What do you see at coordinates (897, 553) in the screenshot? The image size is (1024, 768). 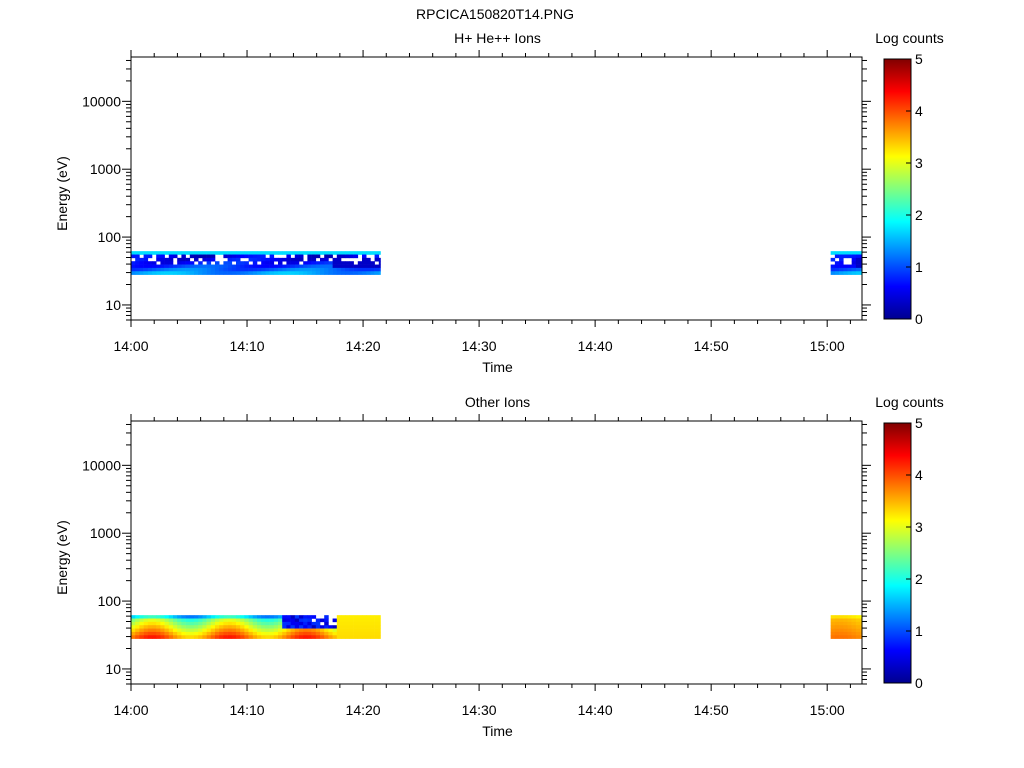 I see `colorbar-gradient` at bounding box center [897, 553].